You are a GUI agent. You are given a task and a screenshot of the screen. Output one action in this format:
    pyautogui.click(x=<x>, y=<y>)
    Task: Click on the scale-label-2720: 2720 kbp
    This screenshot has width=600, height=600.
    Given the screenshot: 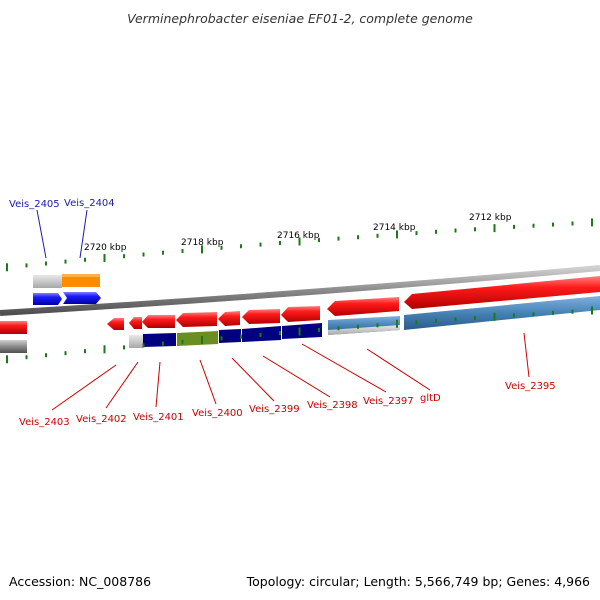 What is the action you would take?
    pyautogui.click(x=105, y=248)
    